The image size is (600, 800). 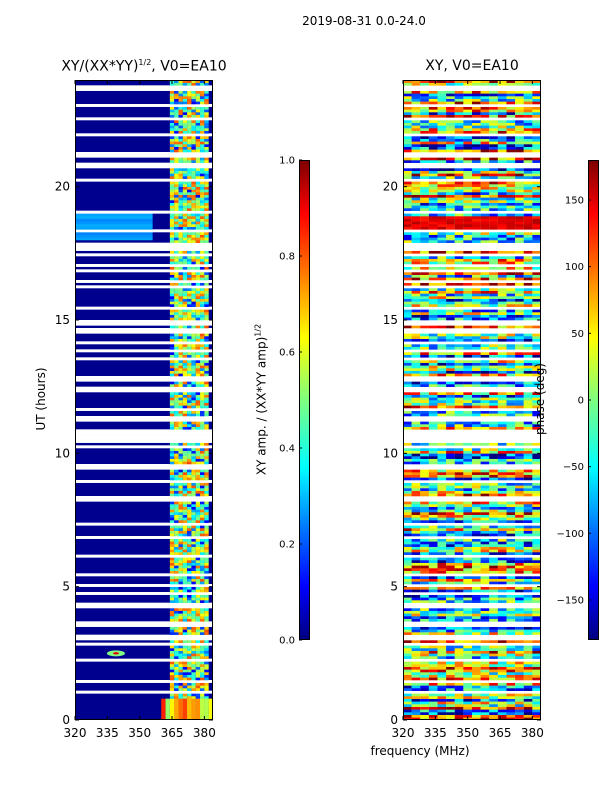 What do you see at coordinates (139, 733) in the screenshot?
I see `panel1-xtick-label: 350` at bounding box center [139, 733].